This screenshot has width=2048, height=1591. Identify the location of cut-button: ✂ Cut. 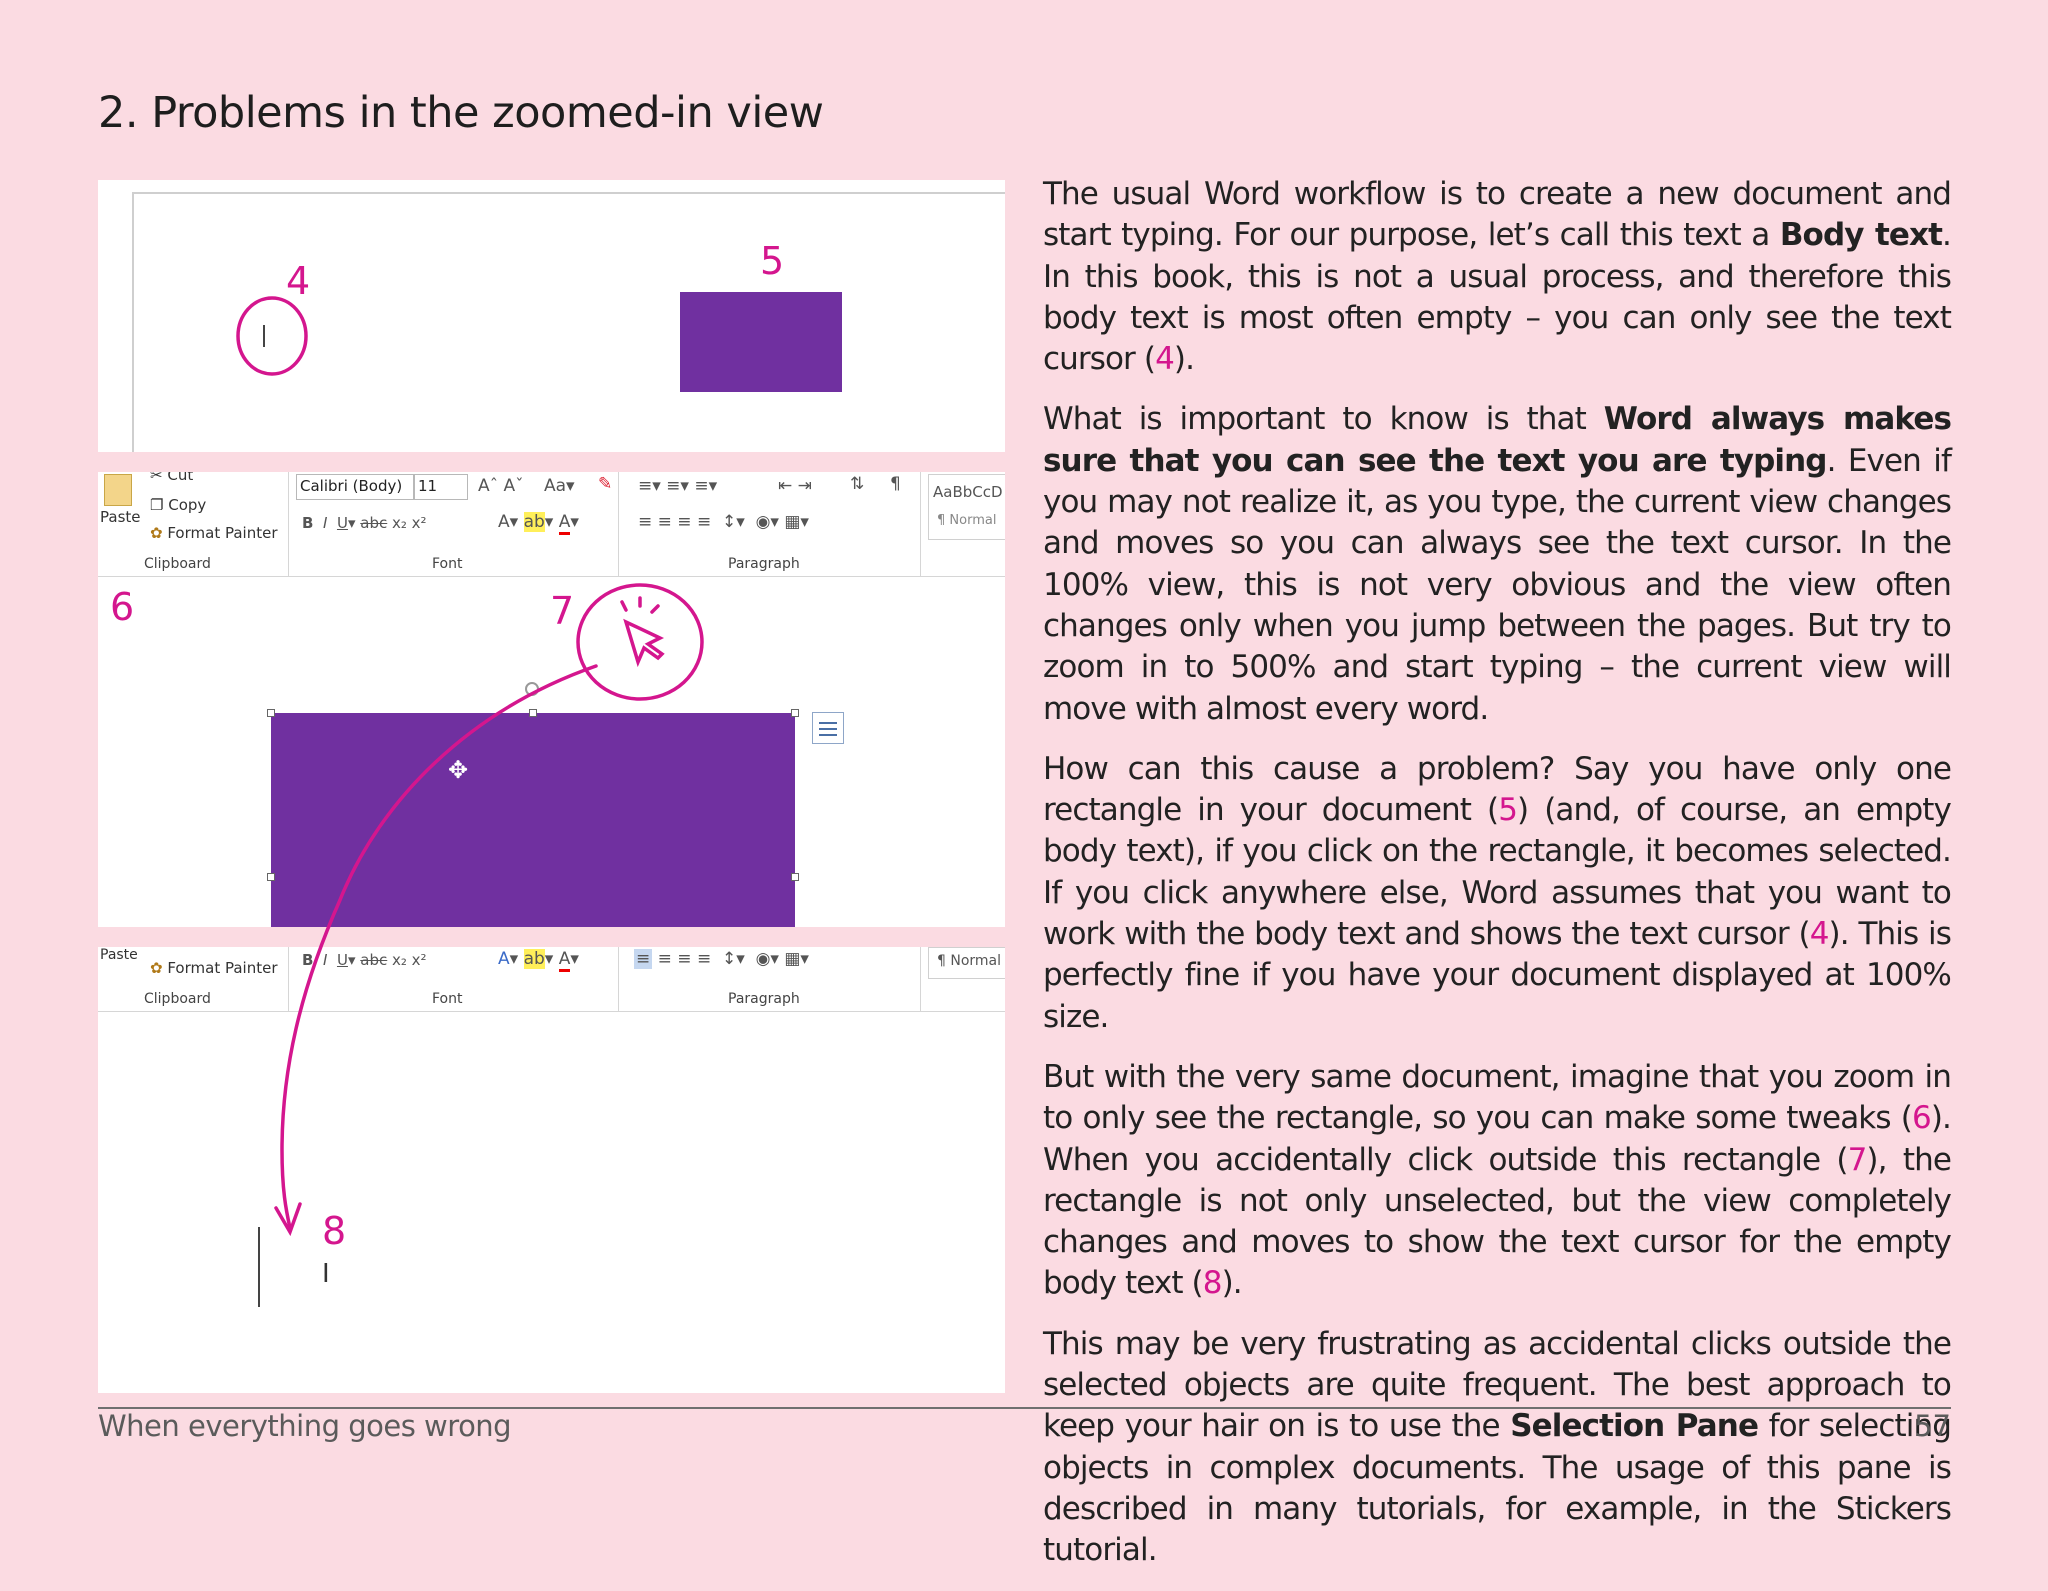
(171, 478).